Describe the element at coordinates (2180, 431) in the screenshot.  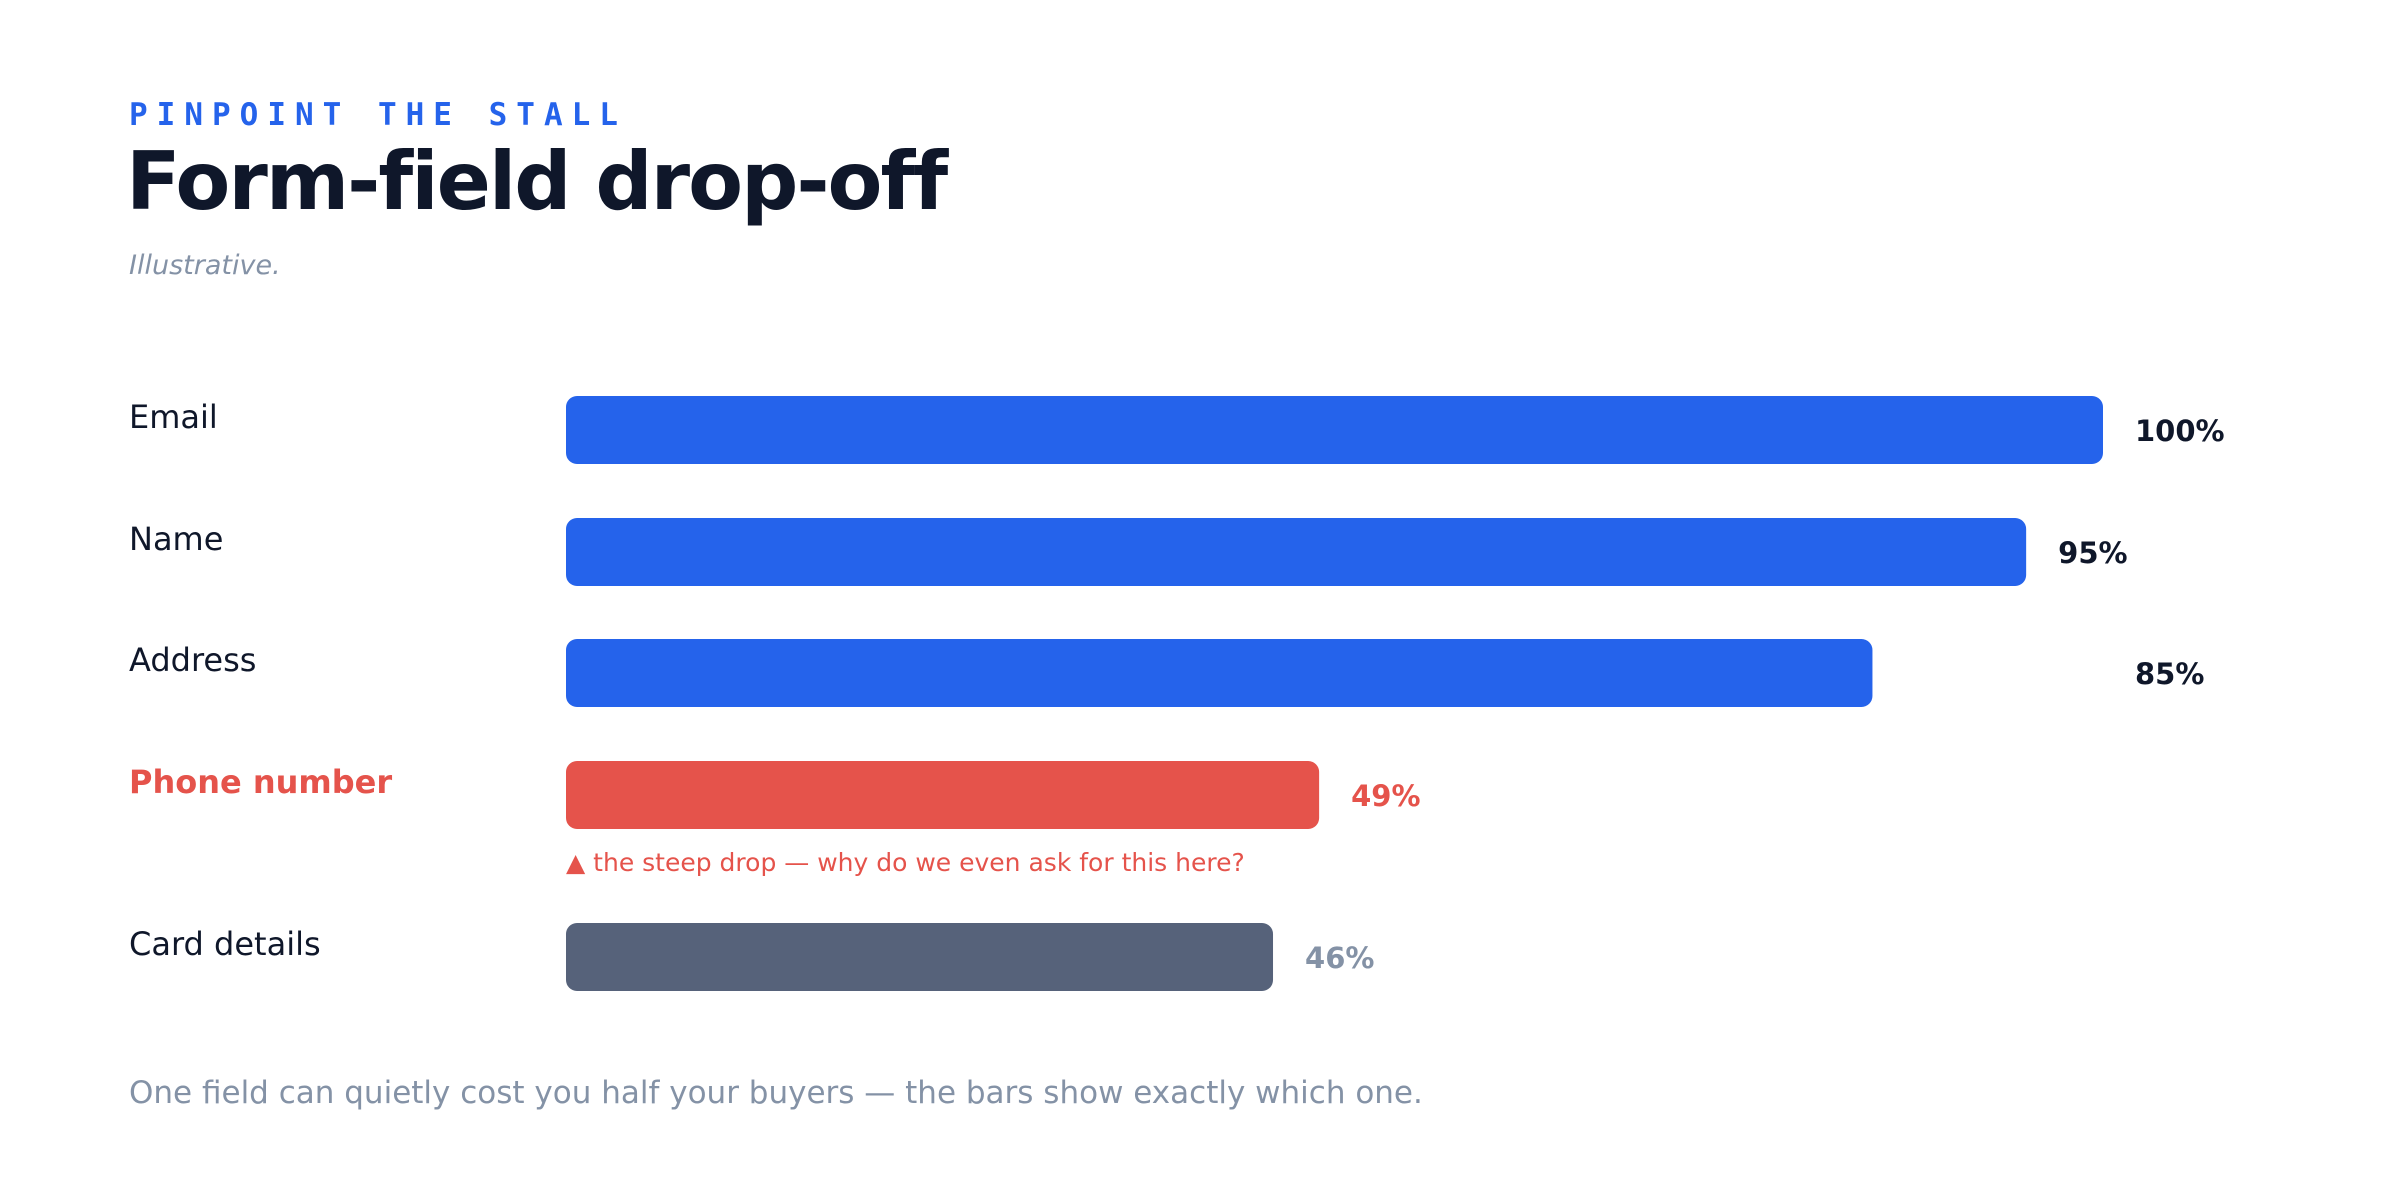
I see `value-label-email: 100%` at that location.